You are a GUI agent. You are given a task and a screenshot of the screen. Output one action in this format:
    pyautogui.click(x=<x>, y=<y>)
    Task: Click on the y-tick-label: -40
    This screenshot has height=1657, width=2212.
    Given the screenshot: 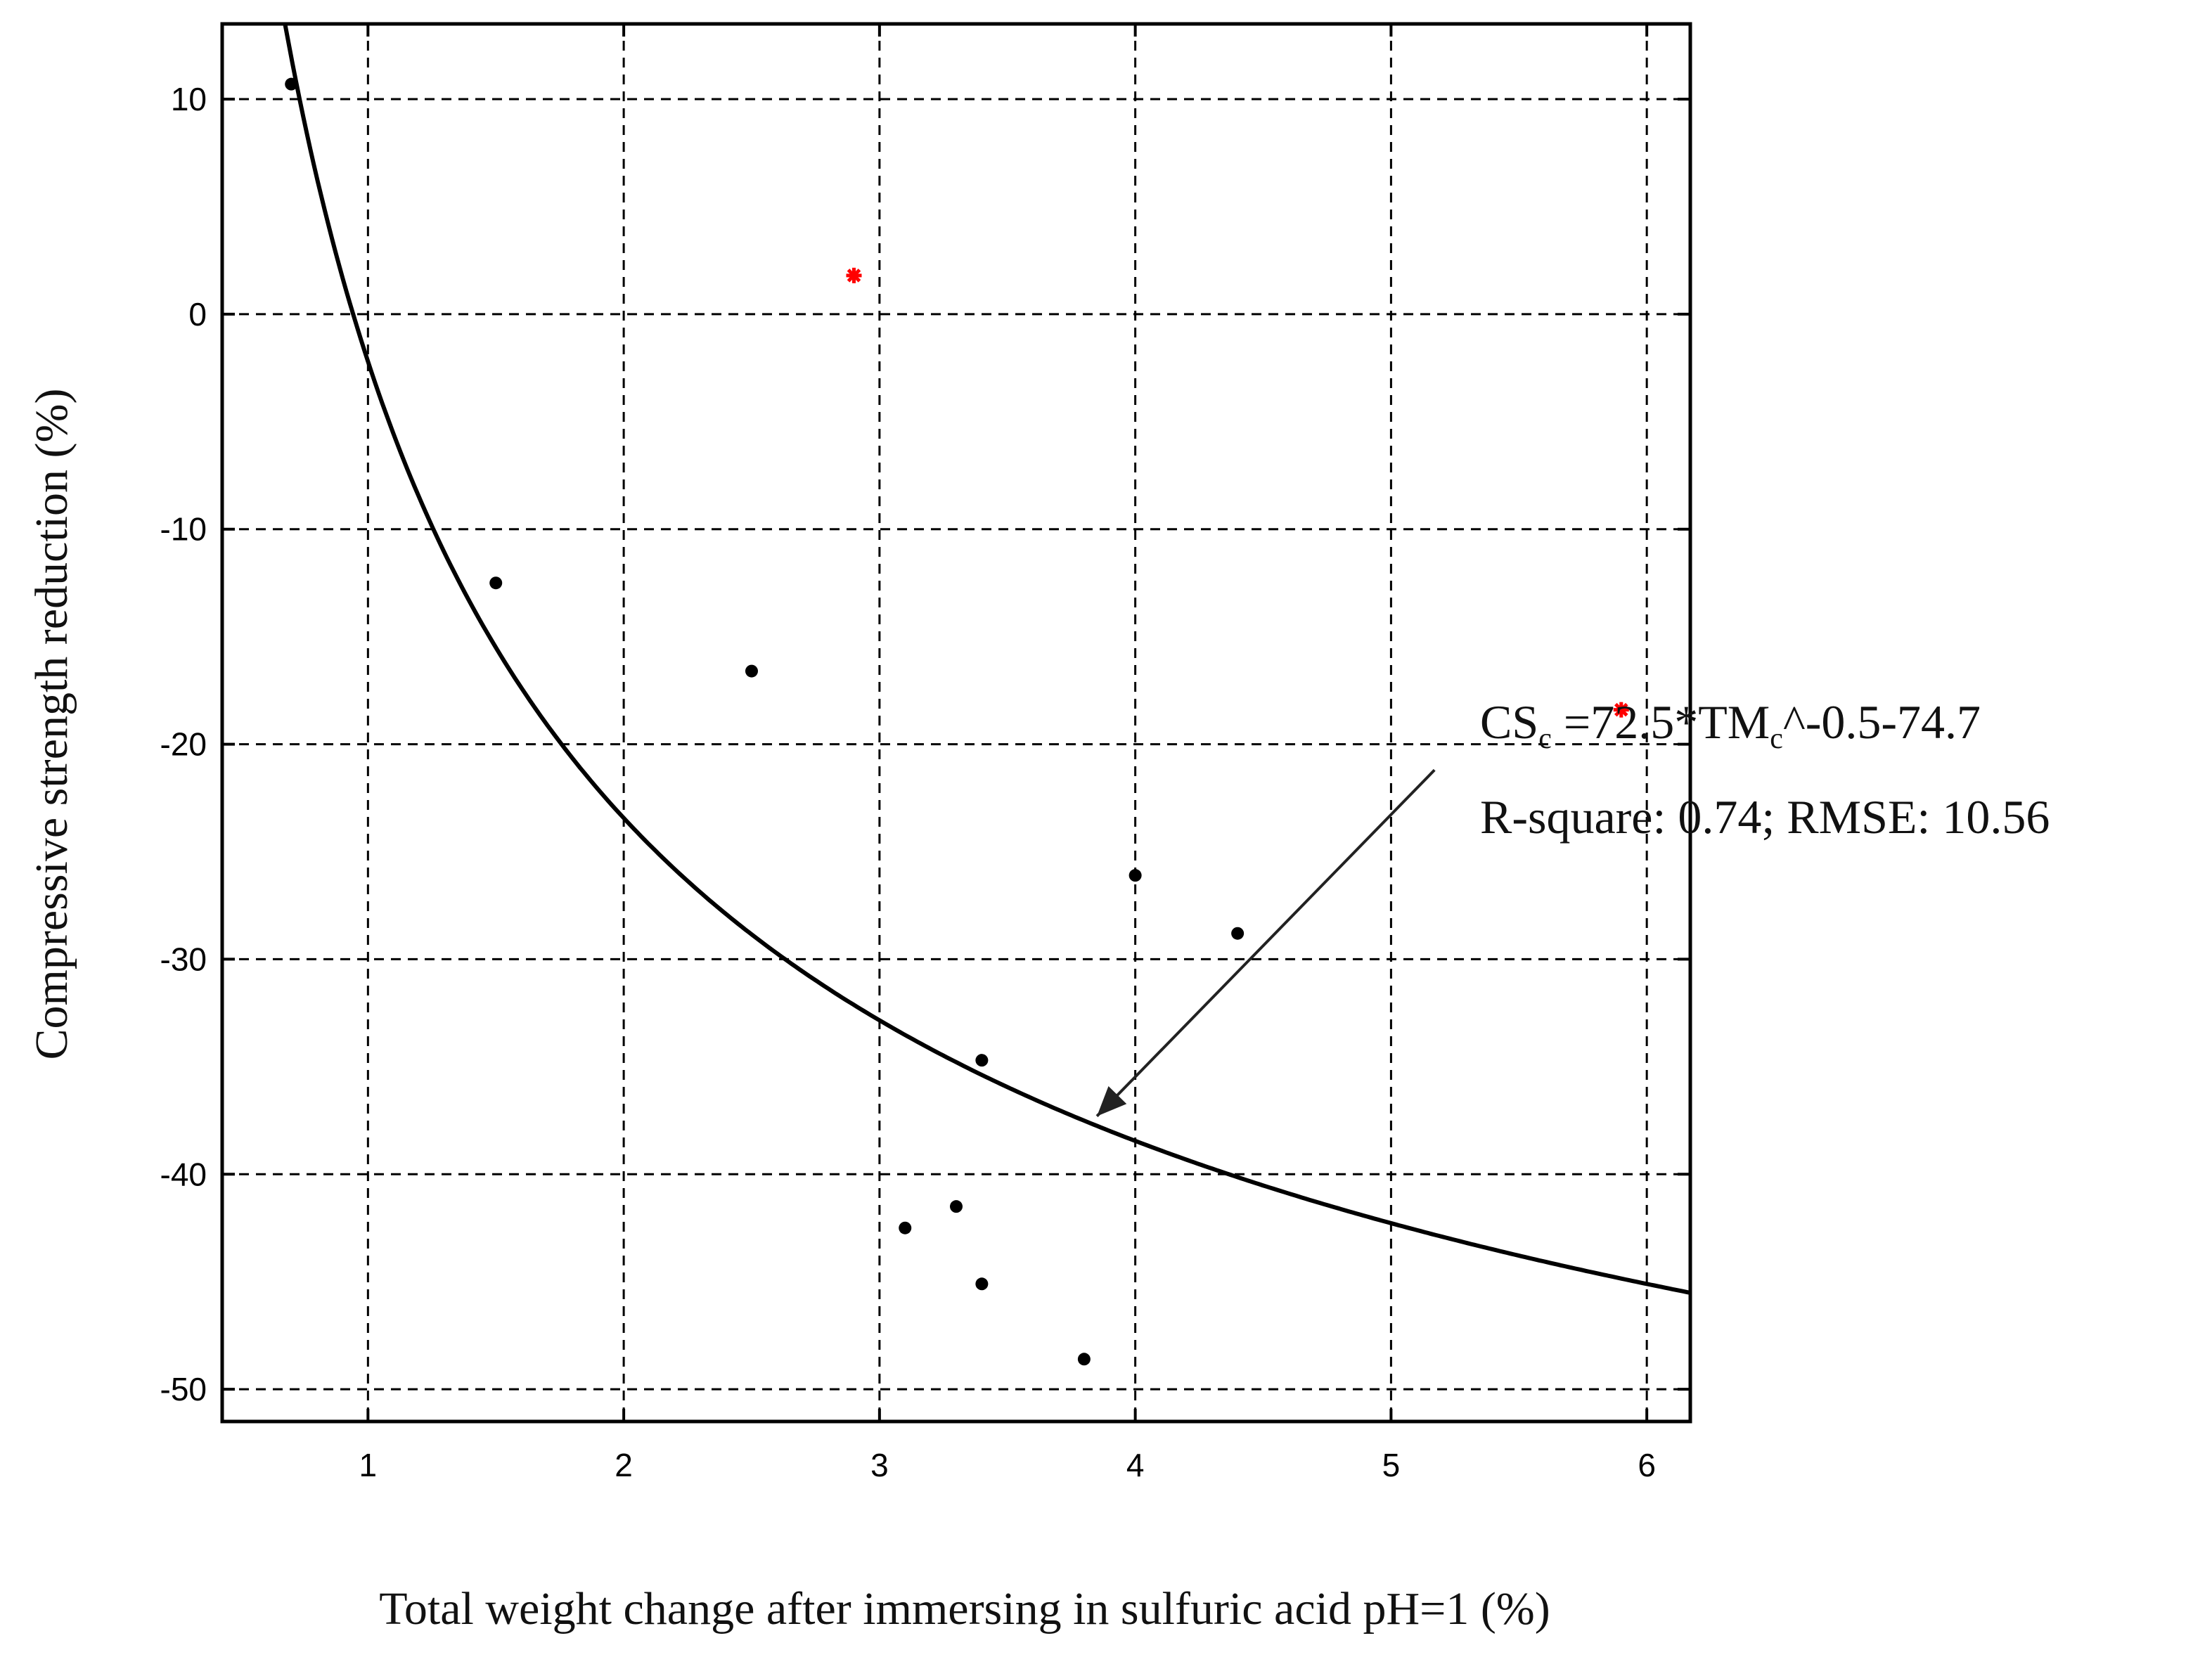 What is the action you would take?
    pyautogui.click(x=183, y=1174)
    